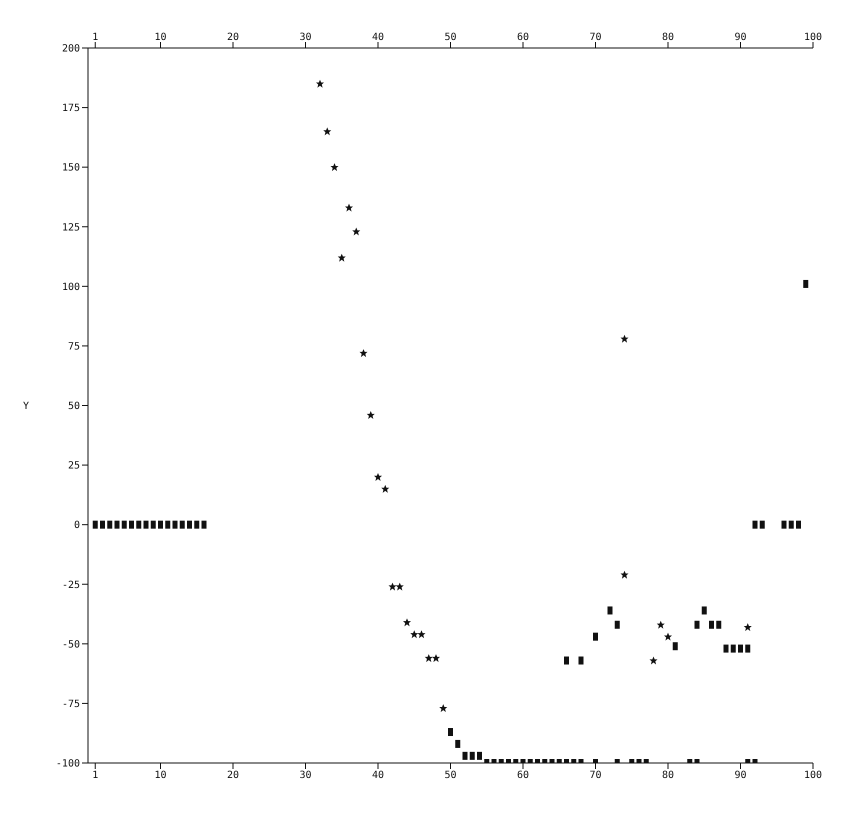 Image resolution: width=845 pixels, height=816 pixels. What do you see at coordinates (668, 37) in the screenshot?
I see `x-tick-label: 80` at bounding box center [668, 37].